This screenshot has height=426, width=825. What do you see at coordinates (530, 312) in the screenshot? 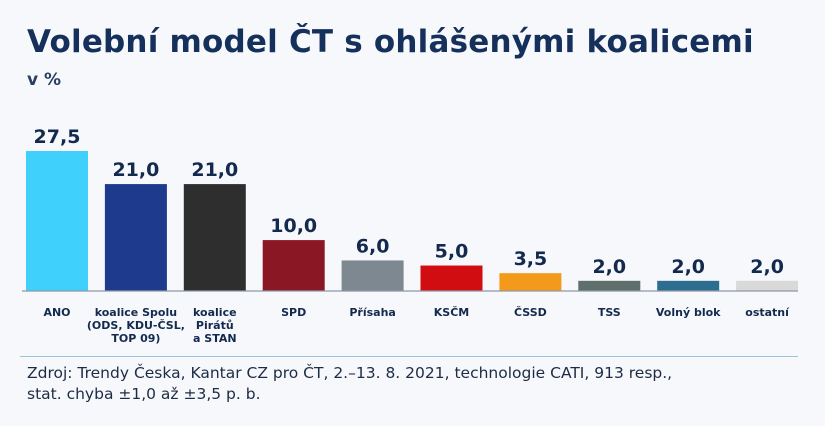
I see `category-label-6-0: ČSSD` at bounding box center [530, 312].